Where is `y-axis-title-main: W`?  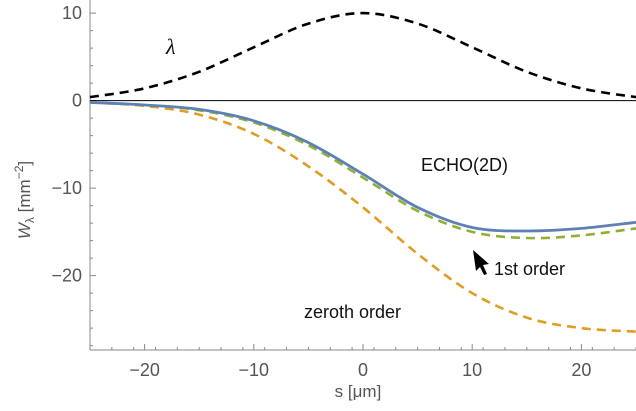
y-axis-title-main: W is located at coordinates (24, 230).